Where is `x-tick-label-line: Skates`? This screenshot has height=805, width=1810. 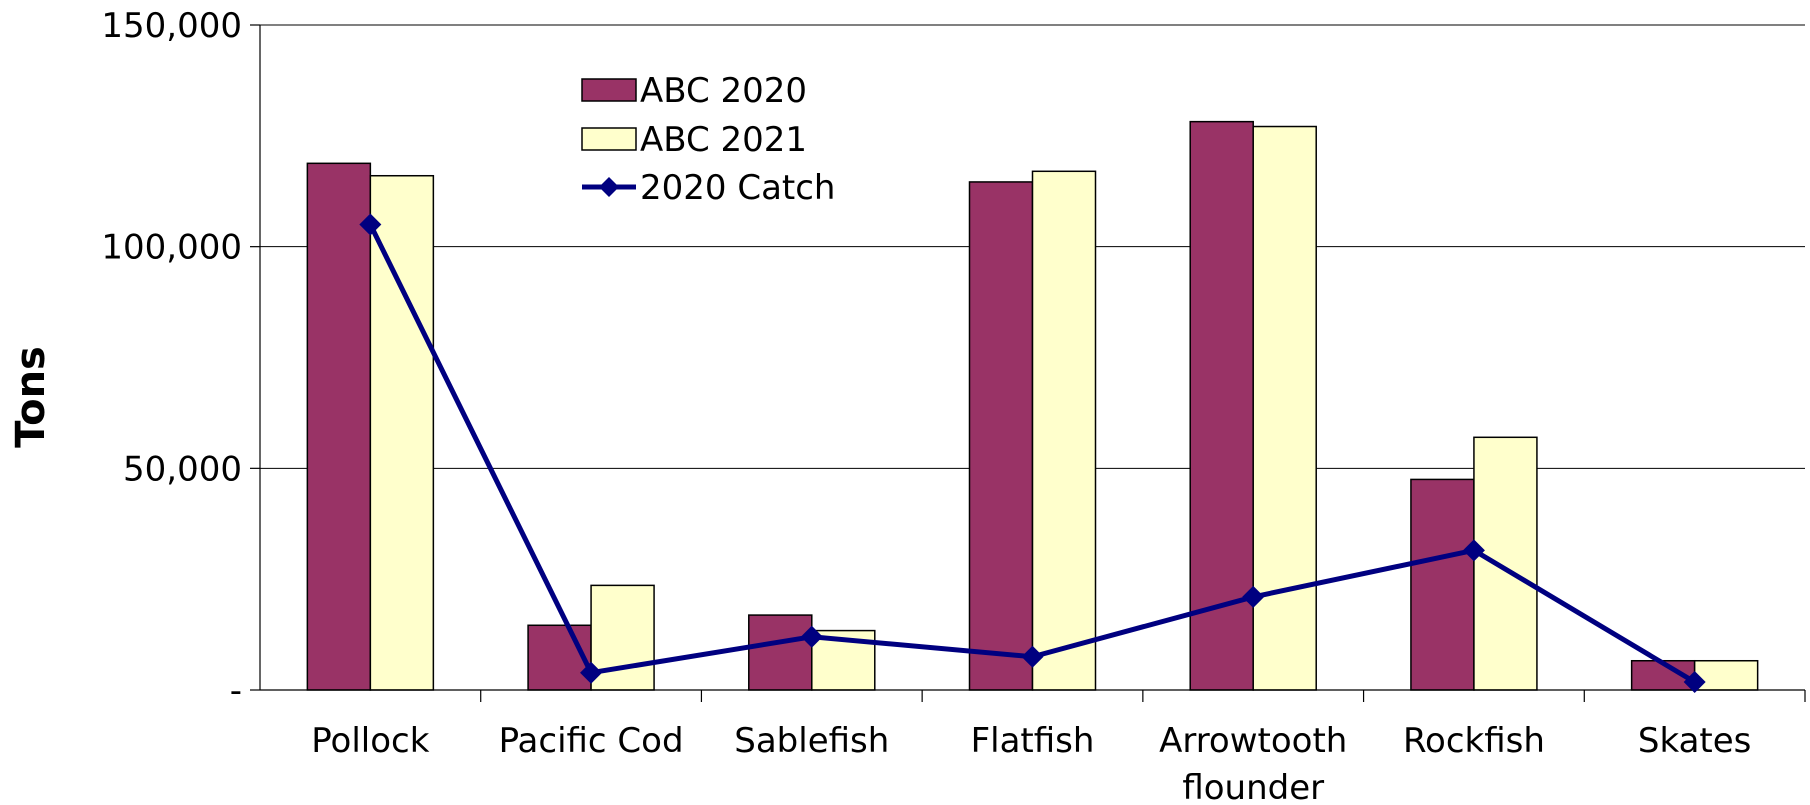 x-tick-label-line: Skates is located at coordinates (1694, 741).